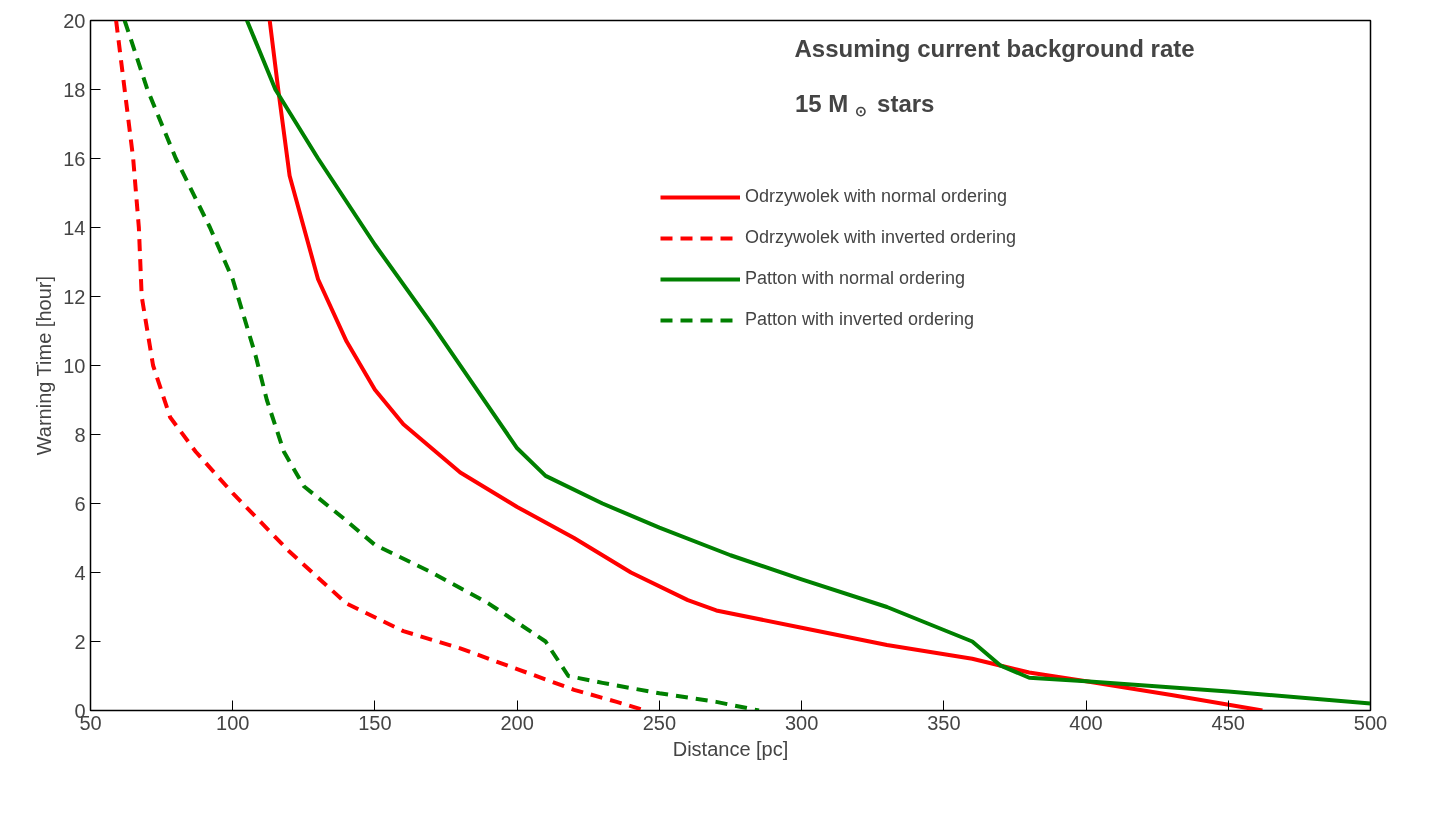 The image size is (1433, 821). I want to click on legend-label: Odrzywolek with normal ordering, so click(876, 196).